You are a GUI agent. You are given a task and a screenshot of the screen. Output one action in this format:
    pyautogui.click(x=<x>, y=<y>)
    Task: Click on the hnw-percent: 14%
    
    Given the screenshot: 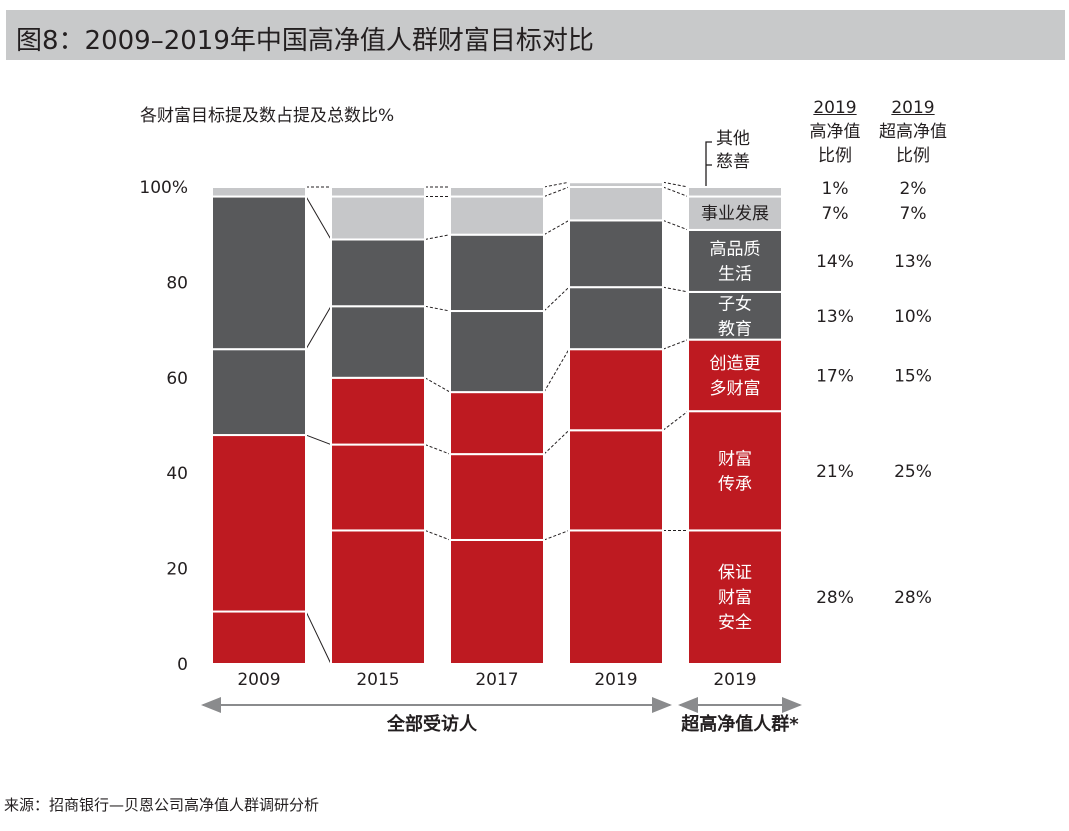 What is the action you would take?
    pyautogui.click(x=835, y=262)
    